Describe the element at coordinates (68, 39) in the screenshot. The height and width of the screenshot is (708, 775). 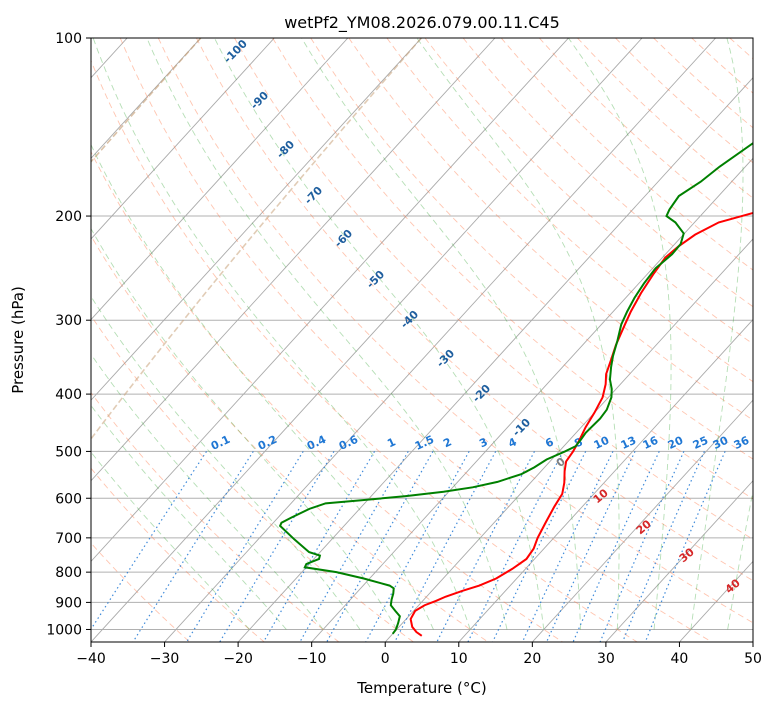
I see `y-tick-label: 100` at that location.